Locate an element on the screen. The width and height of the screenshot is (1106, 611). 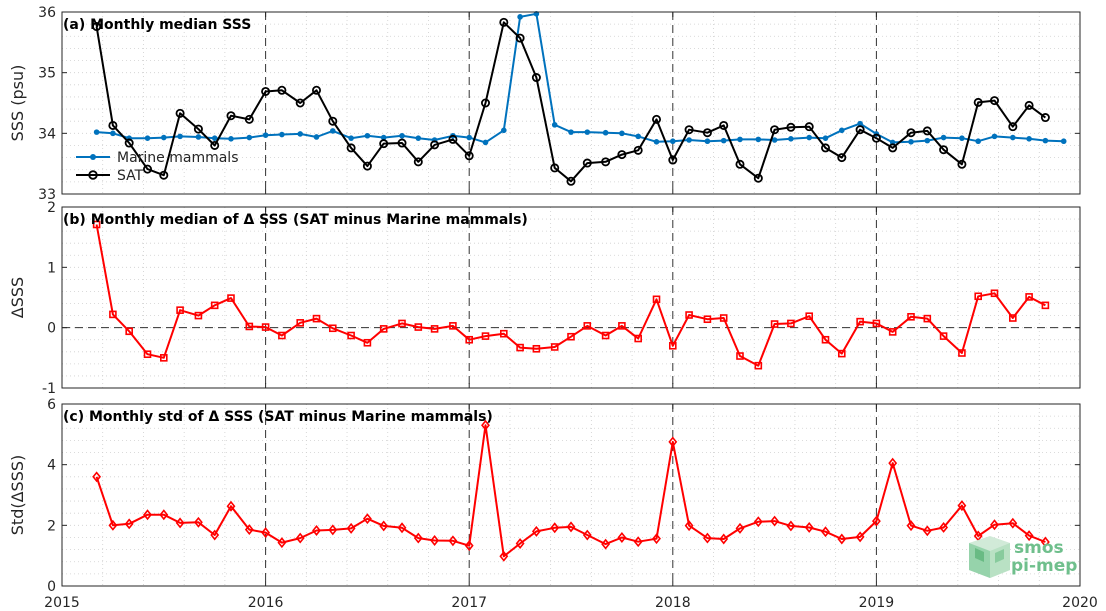
y-tick-label: 6 is located at coordinates (51, 405).